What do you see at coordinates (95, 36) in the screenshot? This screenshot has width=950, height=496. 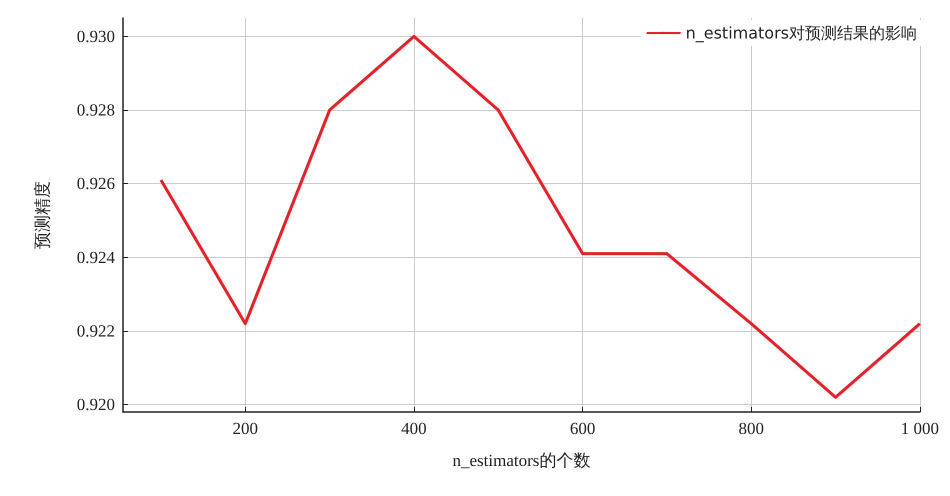 I see `y-tick-label: 0.930` at bounding box center [95, 36].